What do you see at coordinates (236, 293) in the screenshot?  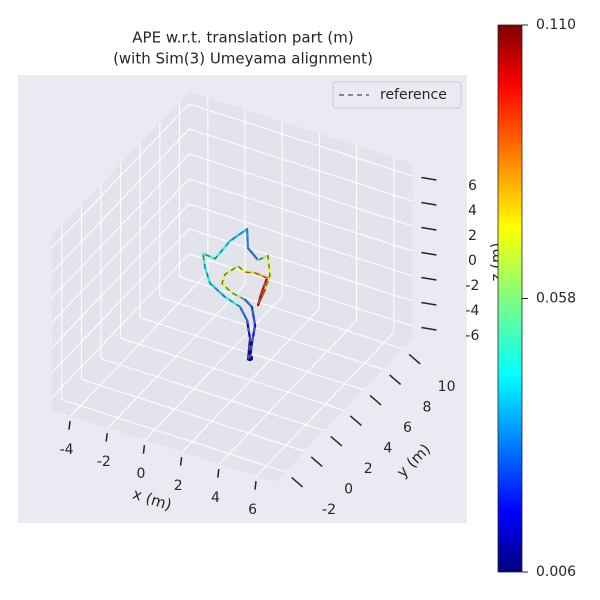 I see `reference-line` at bounding box center [236, 293].